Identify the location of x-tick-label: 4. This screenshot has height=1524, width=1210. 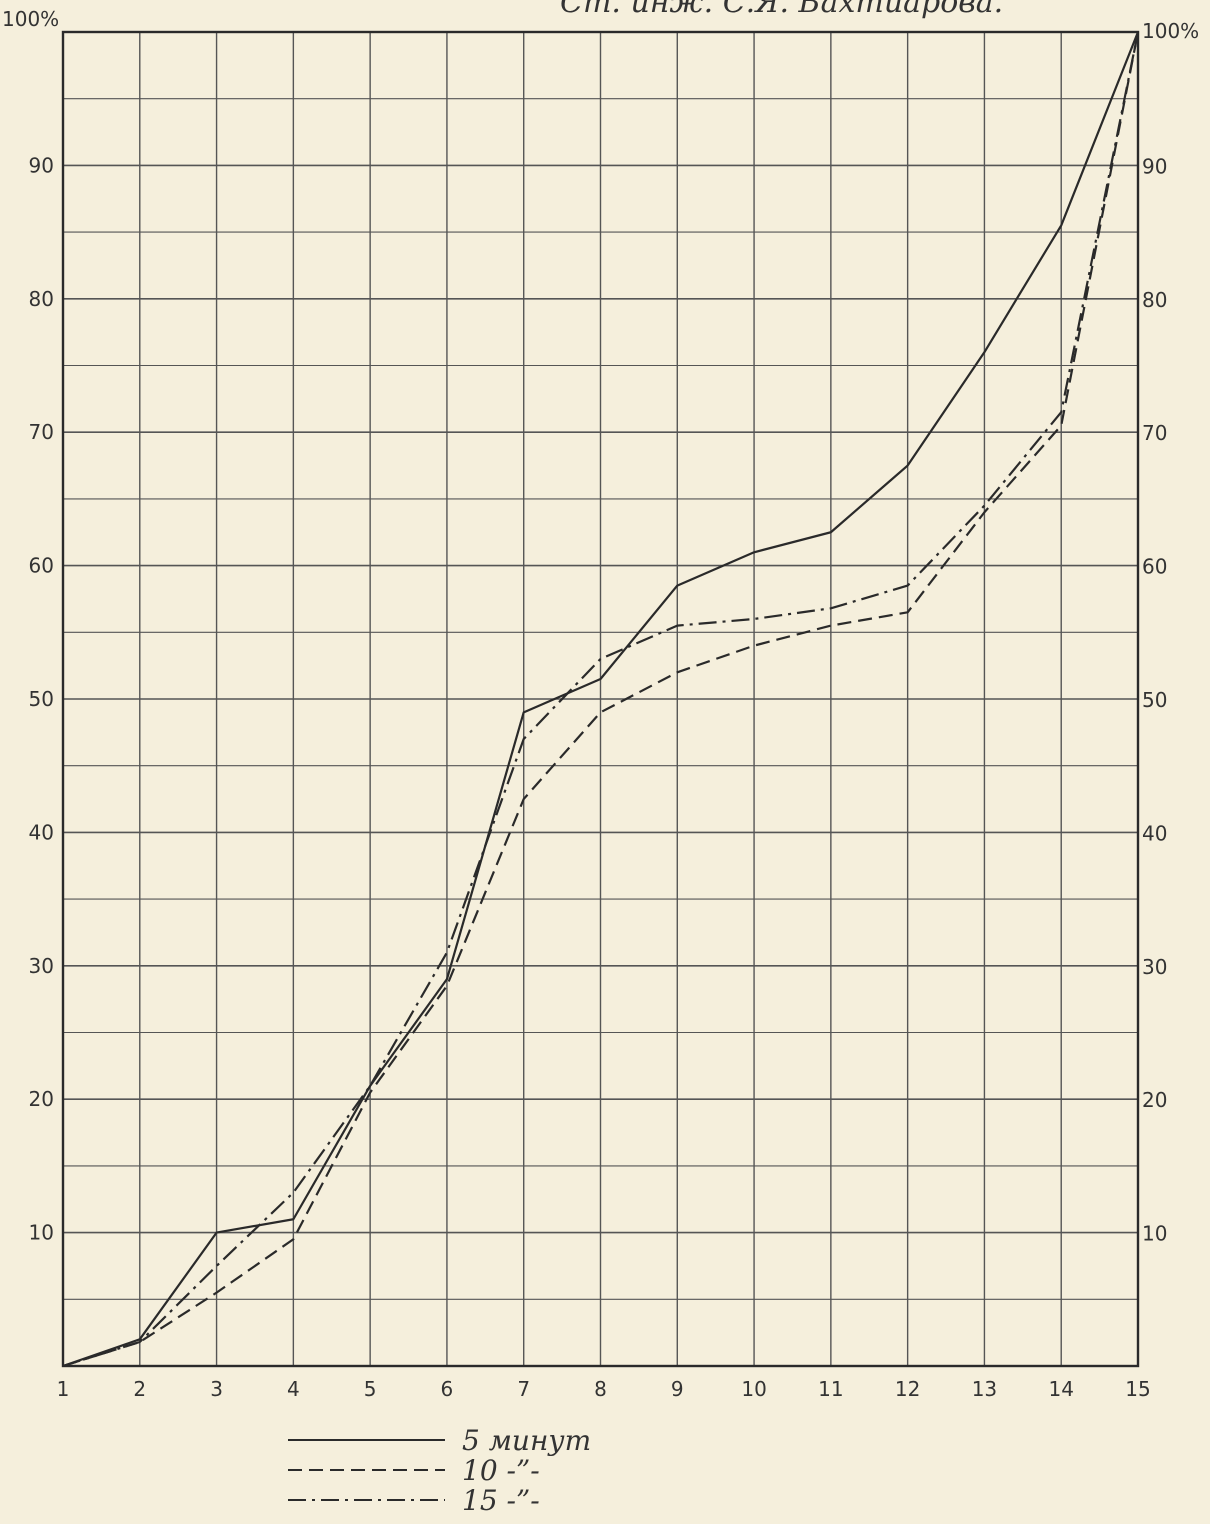
(293, 1389).